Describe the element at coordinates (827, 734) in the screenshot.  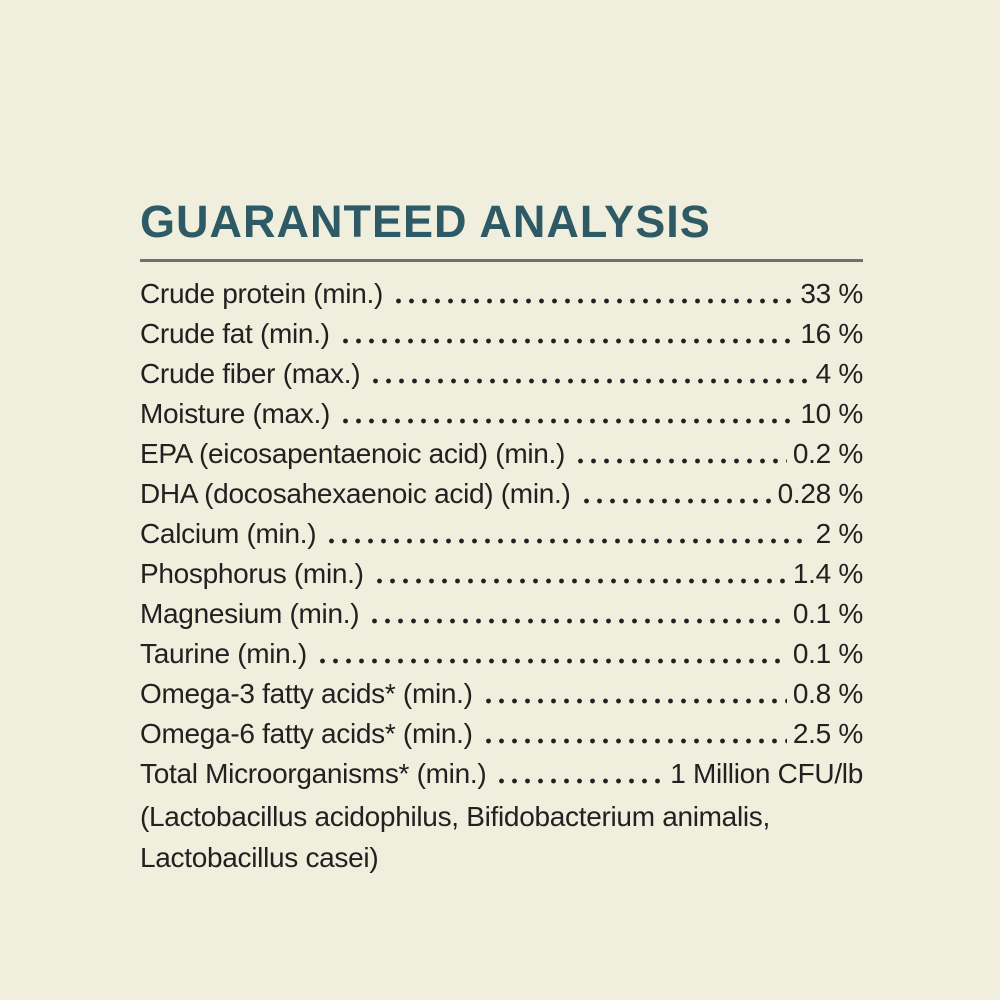
I see `row-value: 2.5 %` at that location.